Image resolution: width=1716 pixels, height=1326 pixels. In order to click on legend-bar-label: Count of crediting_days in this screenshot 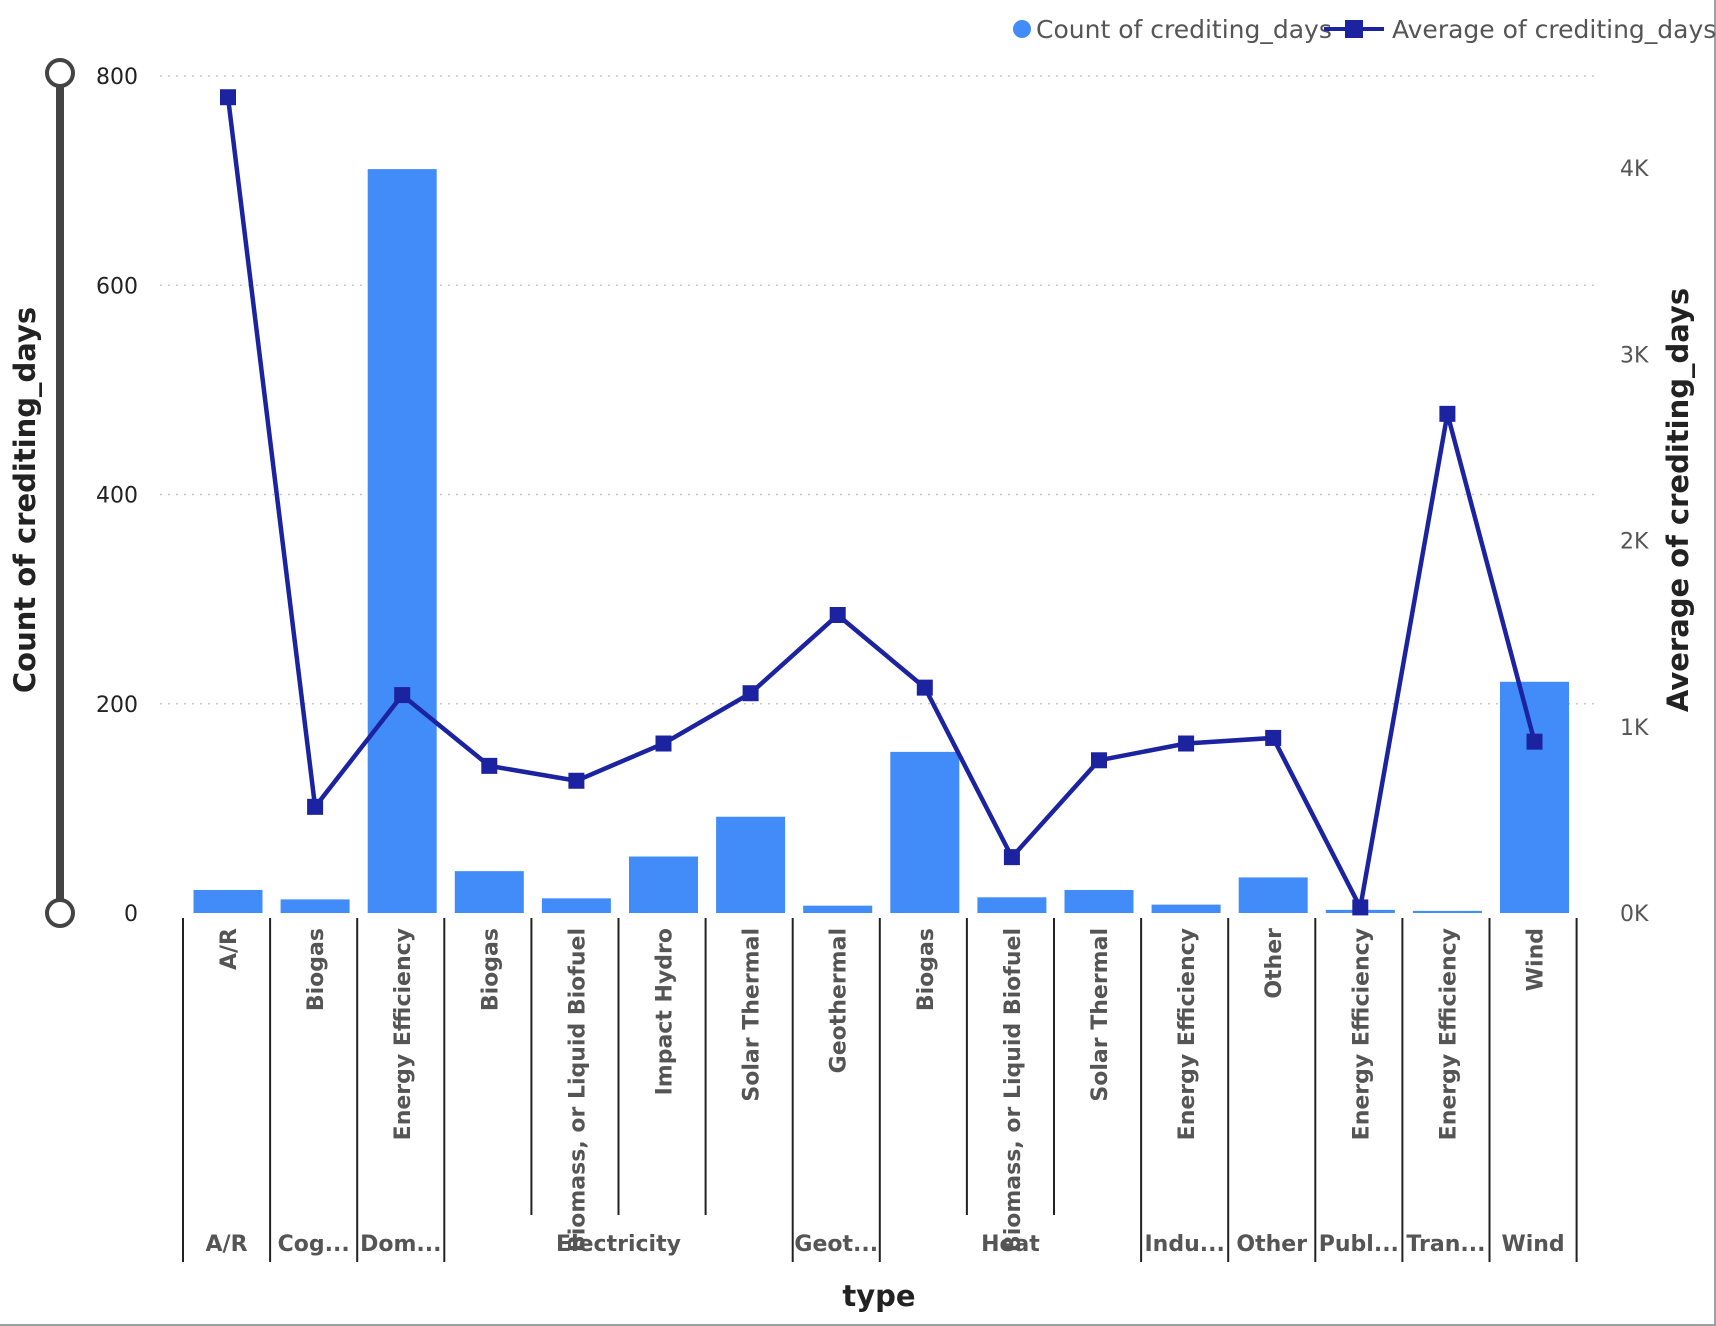, I will do `click(1184, 29)`.